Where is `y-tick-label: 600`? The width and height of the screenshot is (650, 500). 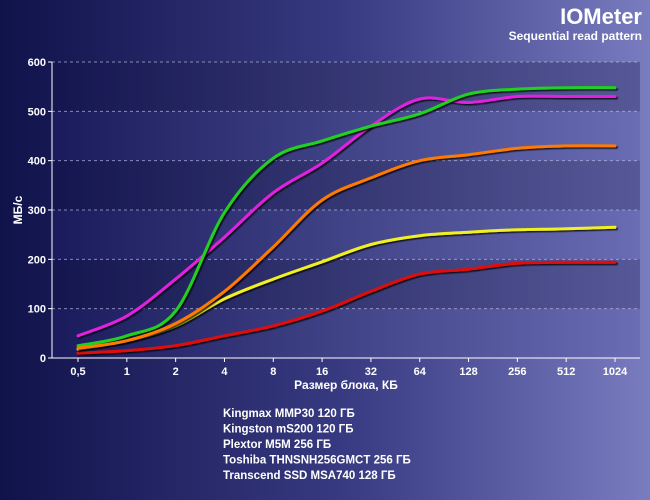 y-tick-label: 600 is located at coordinates (37, 63).